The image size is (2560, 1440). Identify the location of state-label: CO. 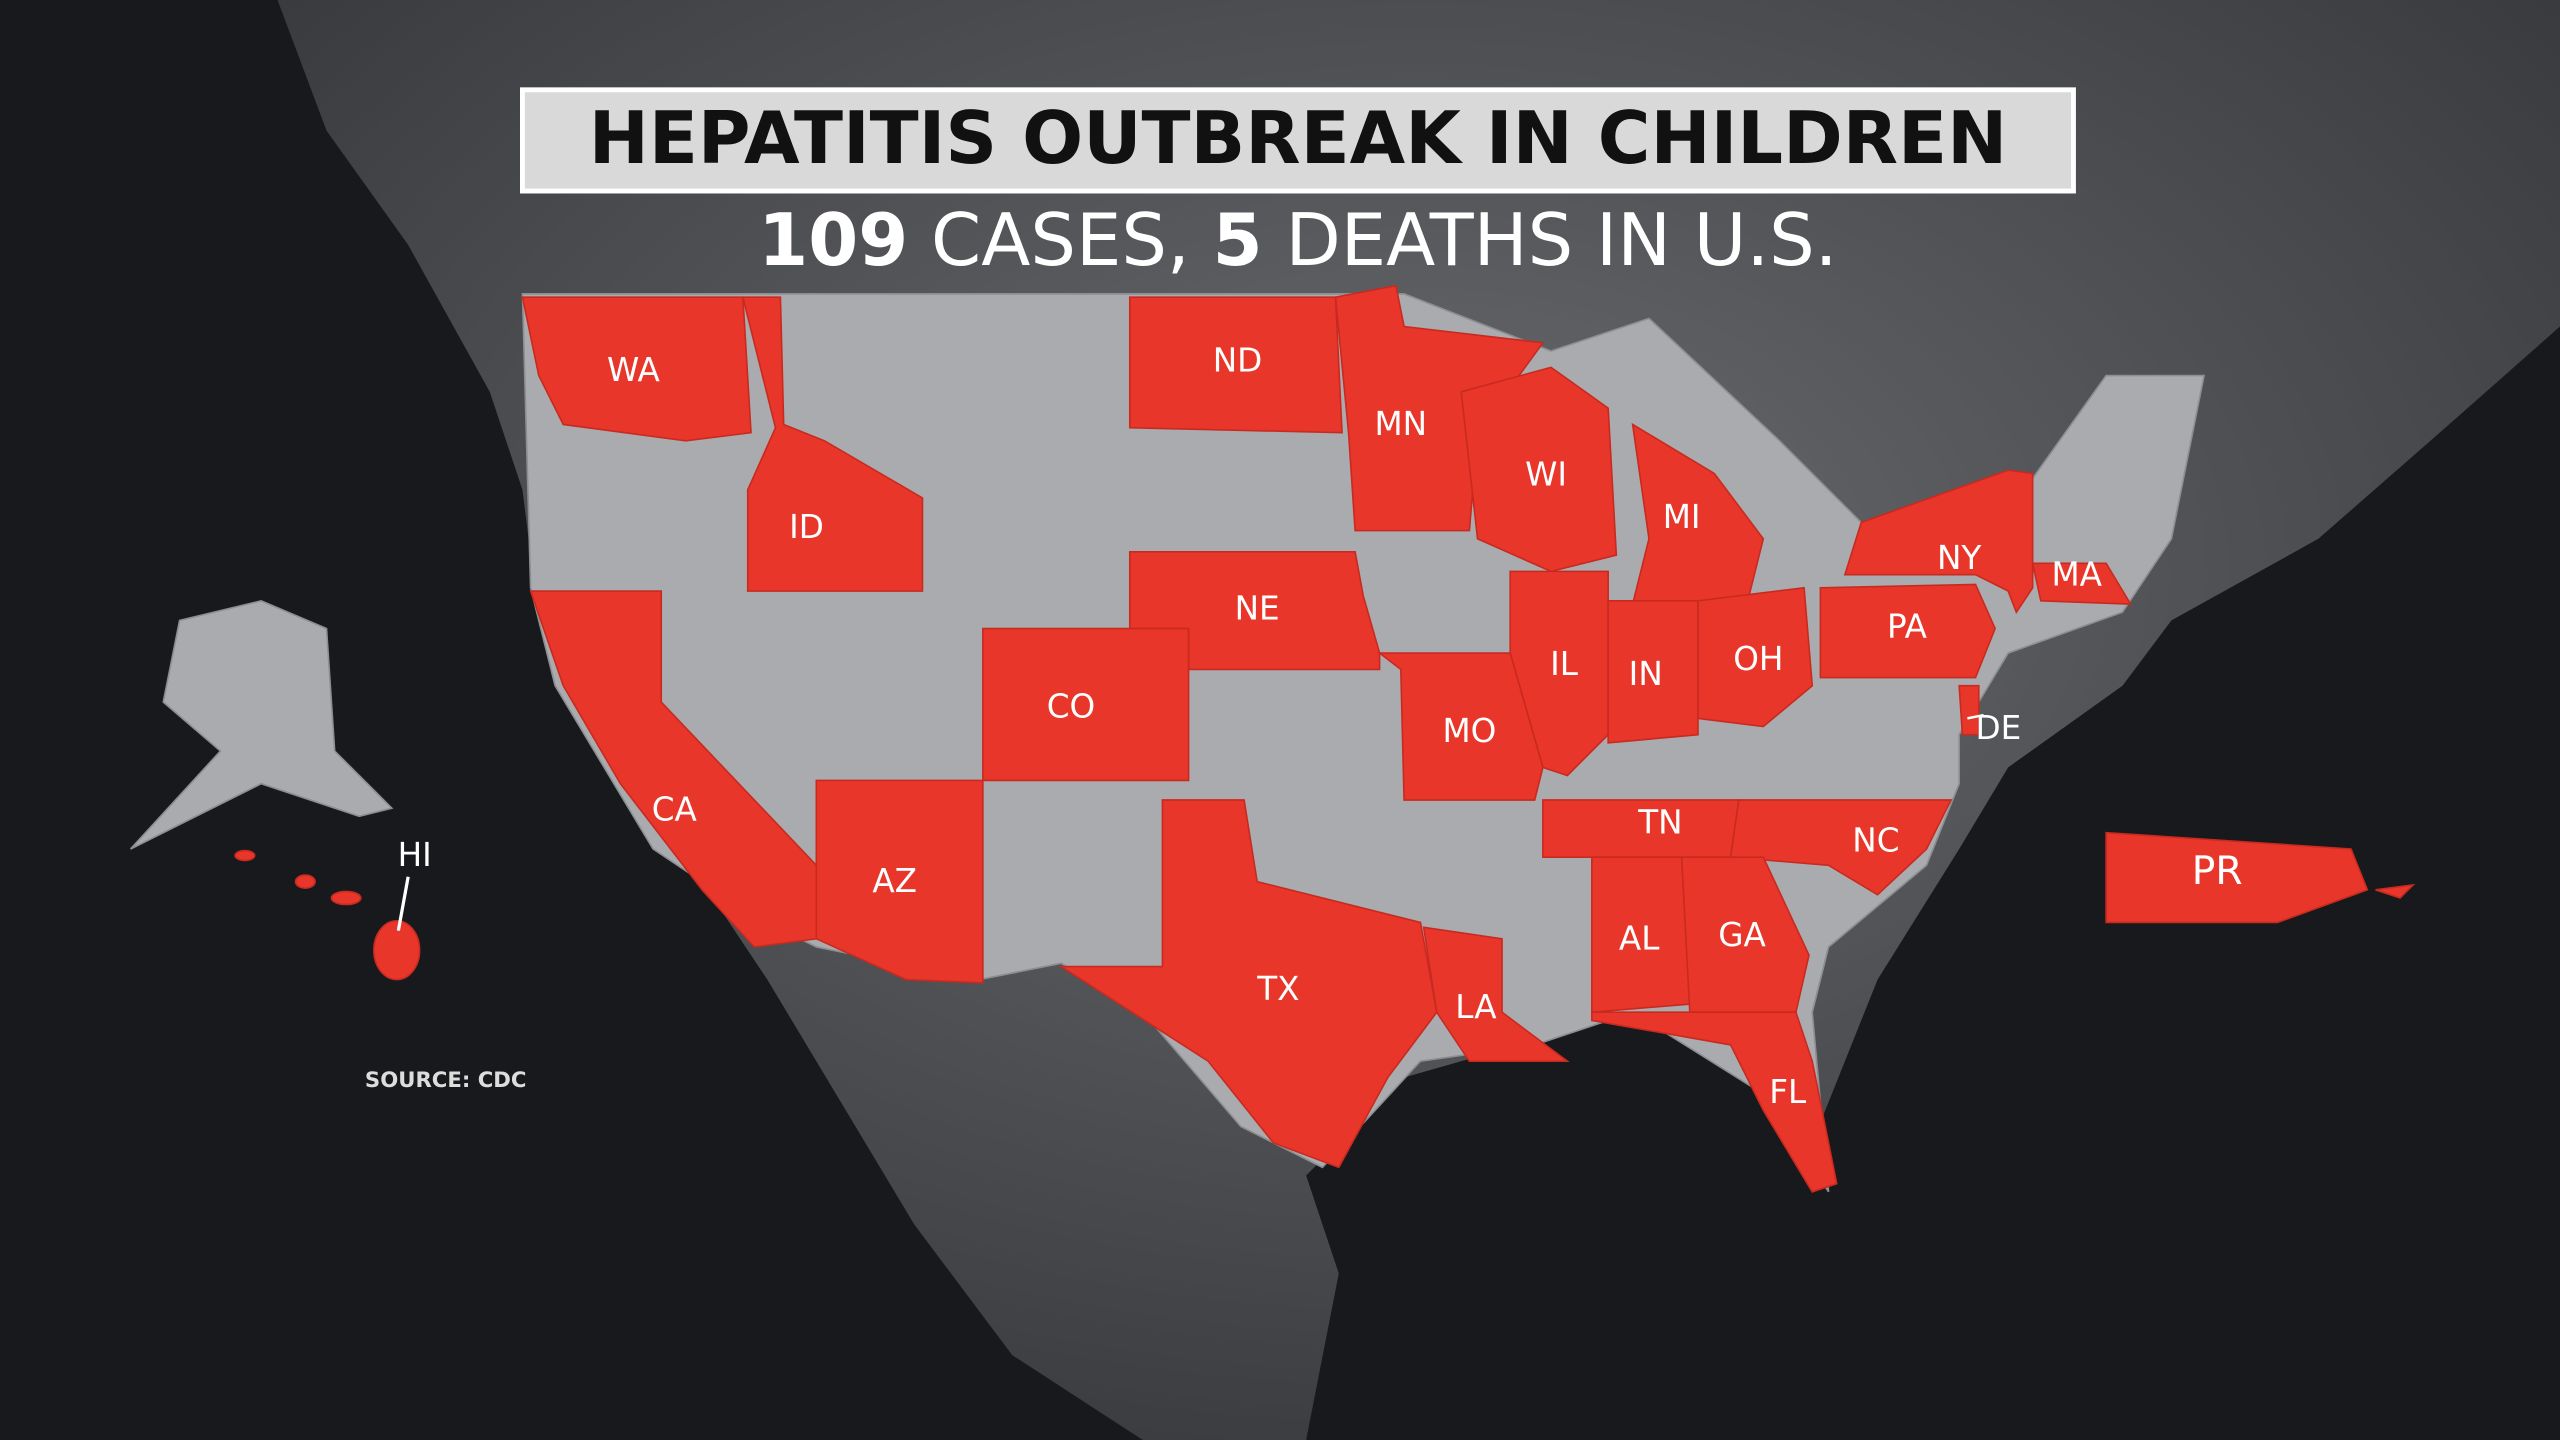
(1071, 707).